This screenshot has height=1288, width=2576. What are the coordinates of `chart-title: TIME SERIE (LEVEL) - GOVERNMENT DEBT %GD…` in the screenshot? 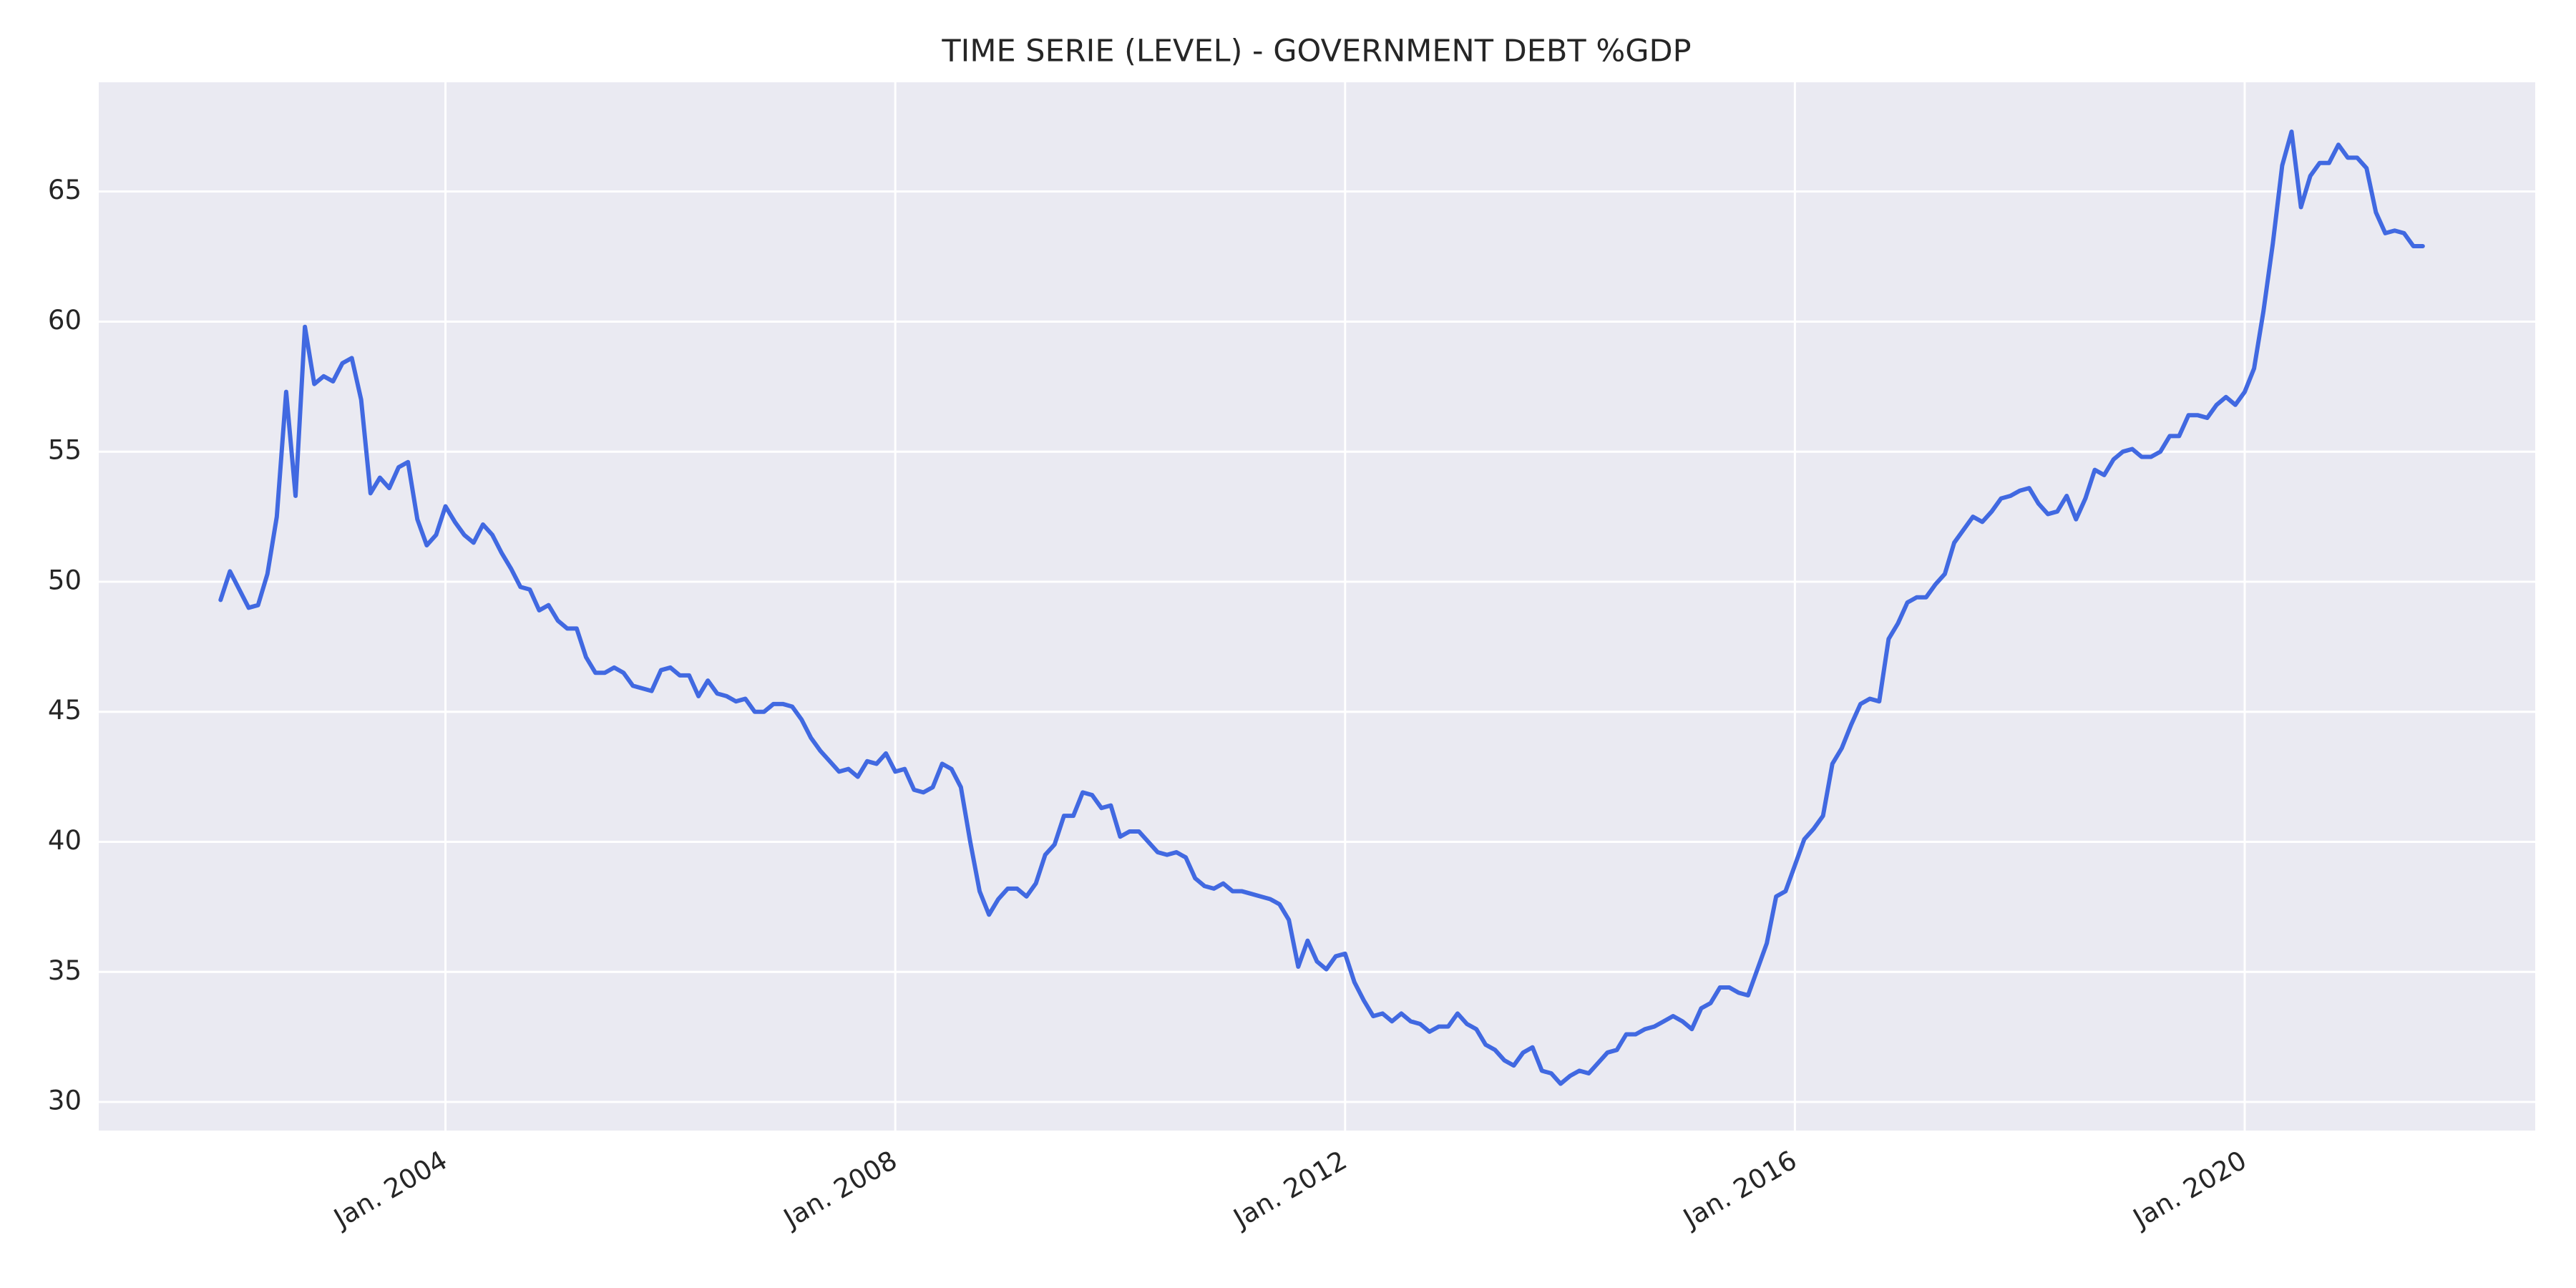 It's located at (1316, 51).